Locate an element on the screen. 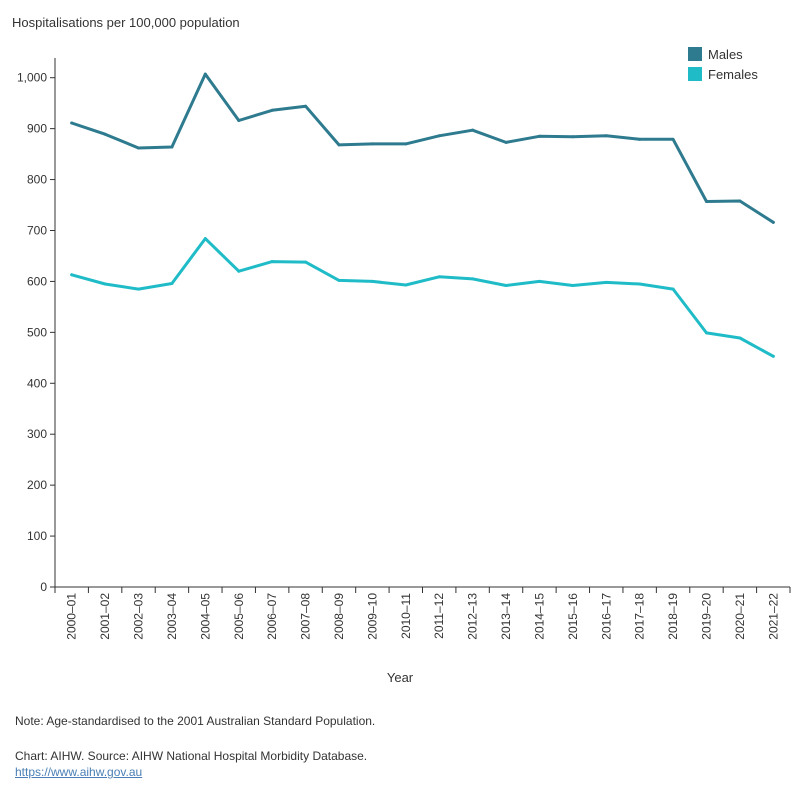 This screenshot has width=800, height=800. aihw-link: https://www.aihw.gov.au is located at coordinates (79, 772).